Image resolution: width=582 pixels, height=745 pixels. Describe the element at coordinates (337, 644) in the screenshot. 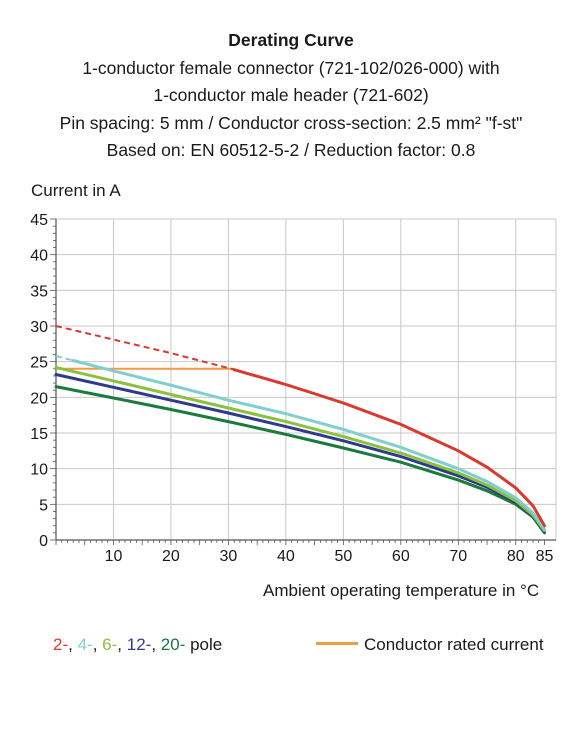

I see `rated-current-swatch` at that location.